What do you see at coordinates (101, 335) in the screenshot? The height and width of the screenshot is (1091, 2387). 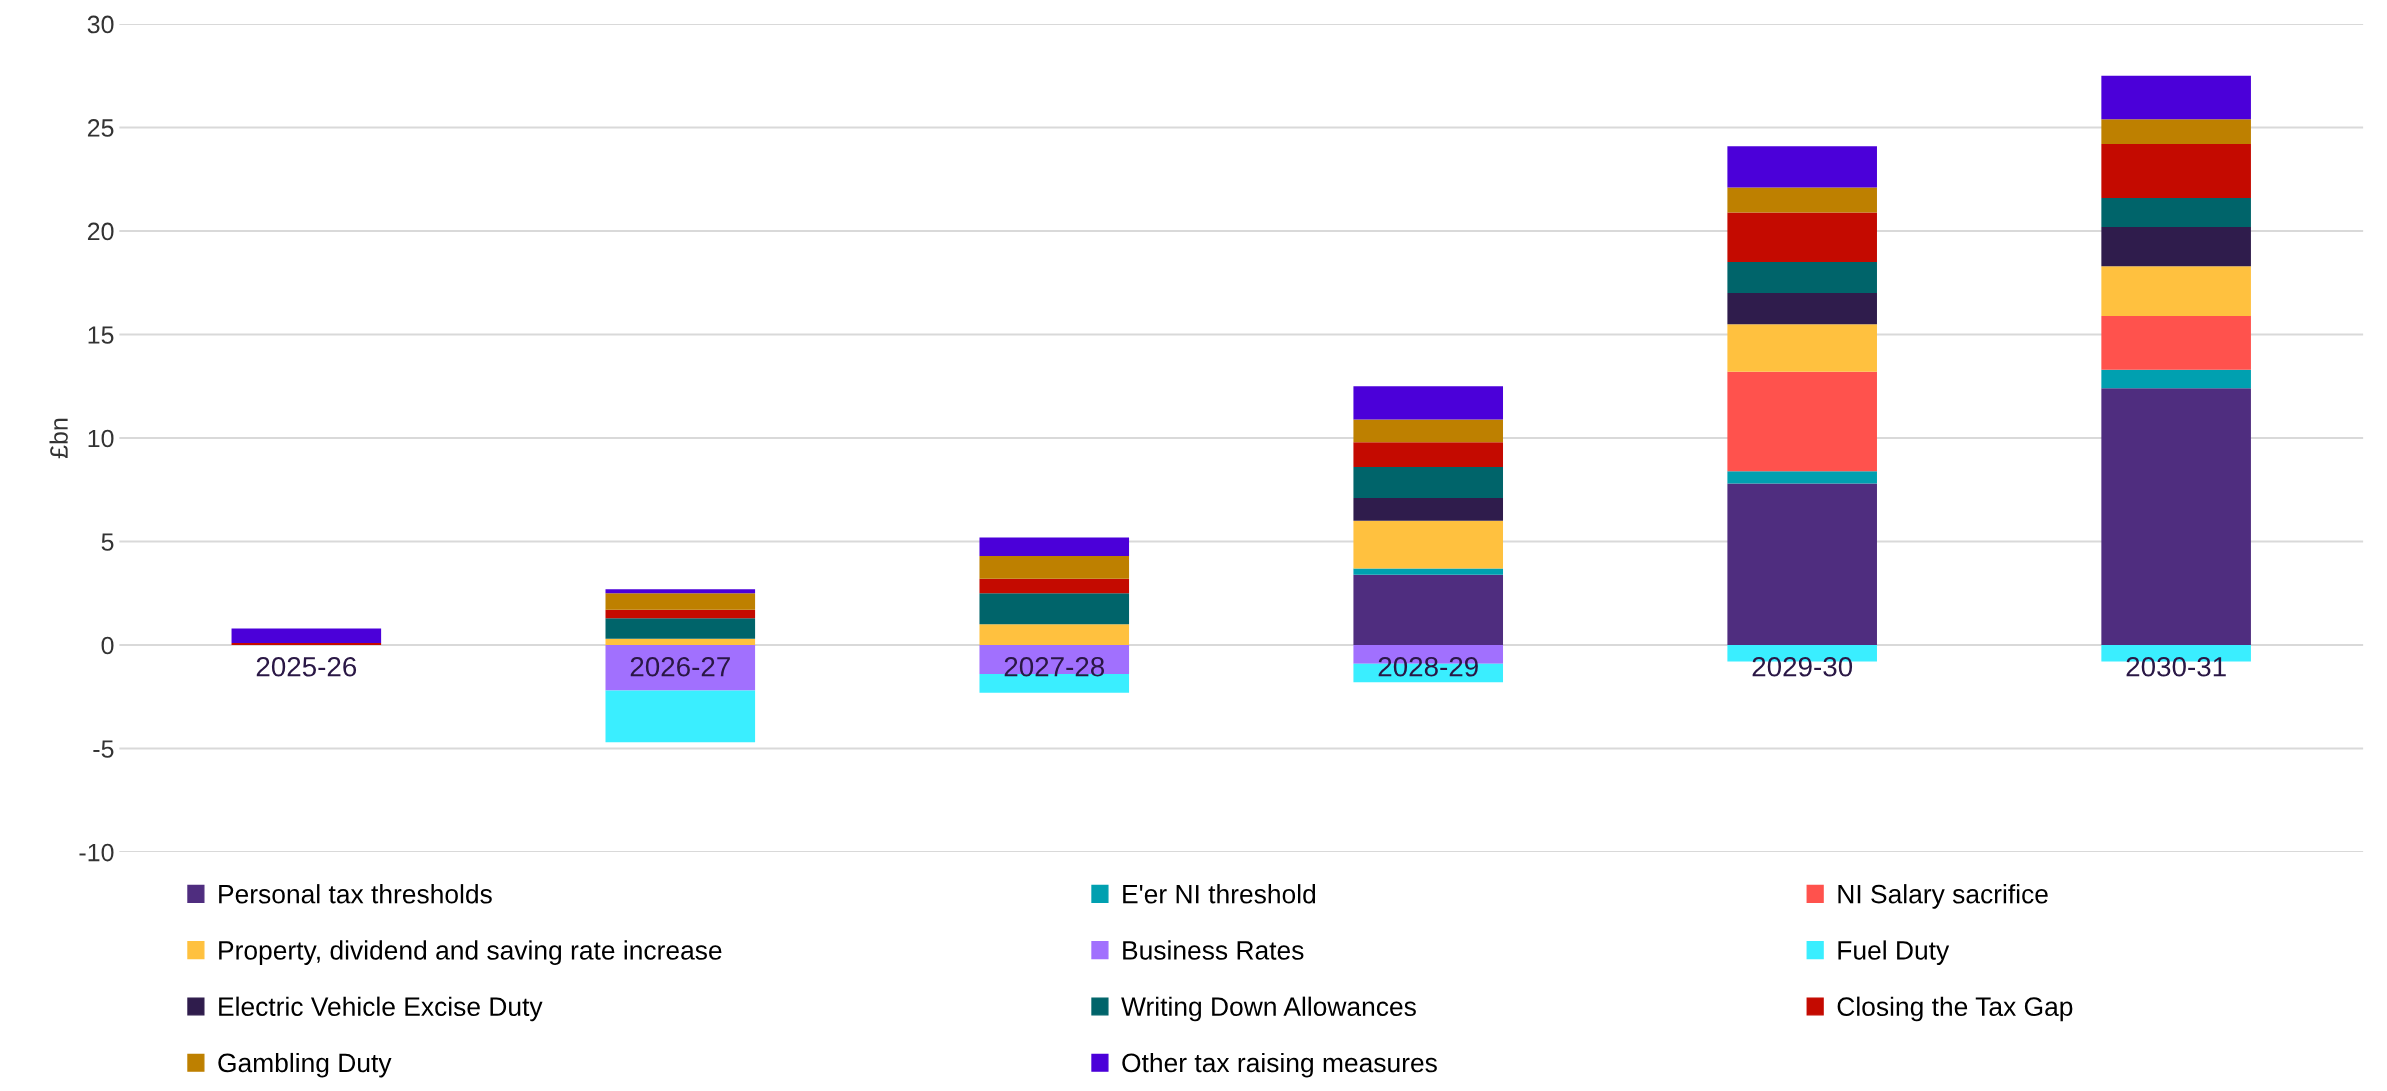 I see `y-tick-label: 15` at bounding box center [101, 335].